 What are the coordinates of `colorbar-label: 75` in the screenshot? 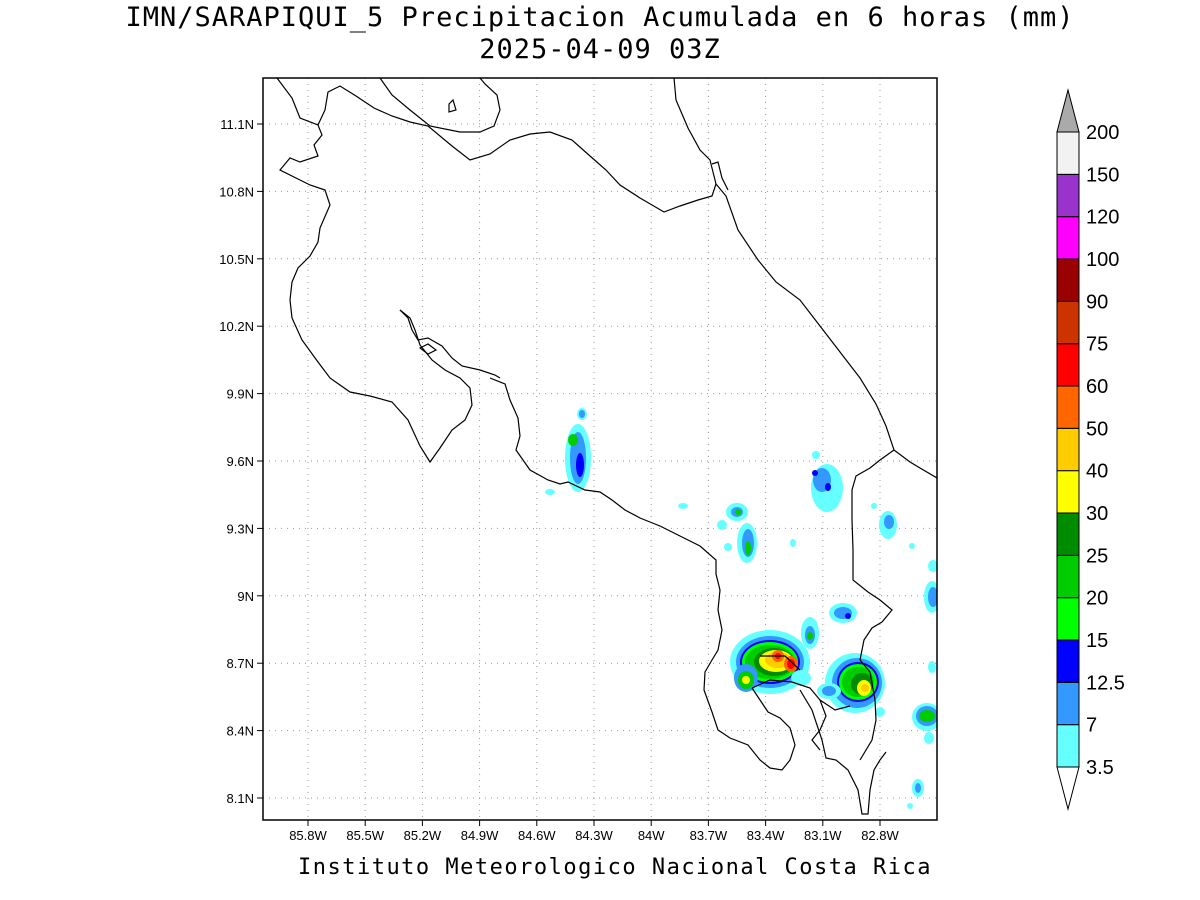 It's located at (1097, 345).